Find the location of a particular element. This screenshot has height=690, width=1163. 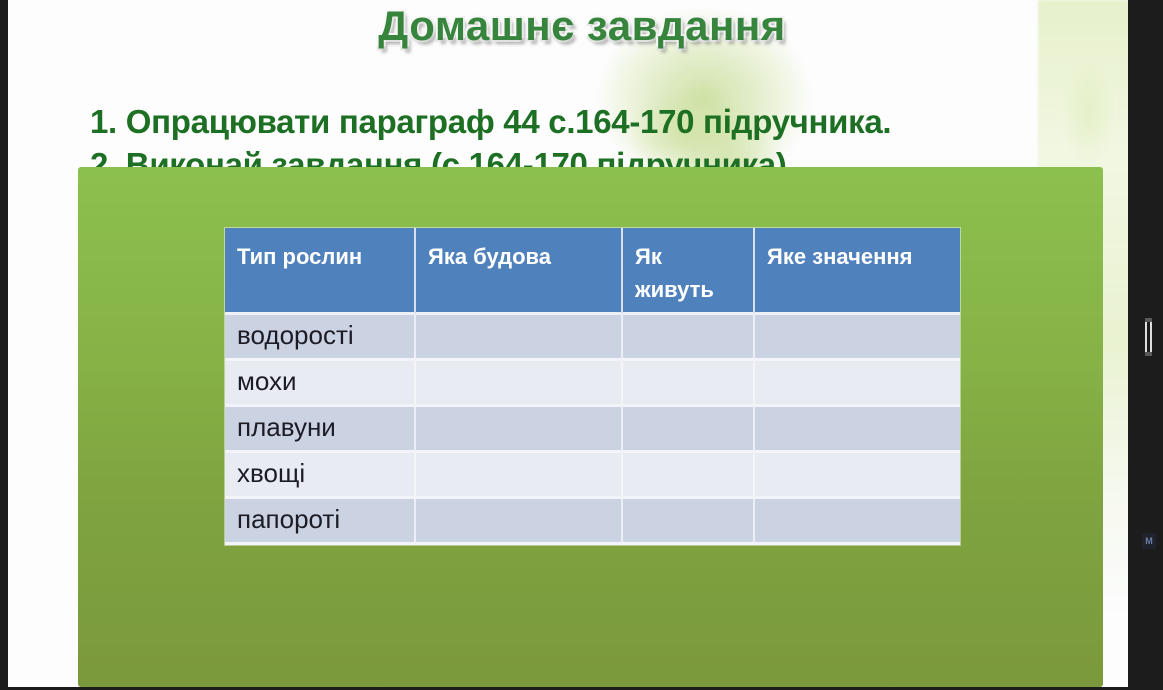

scrollbar-thumb is located at coordinates (1149, 337).